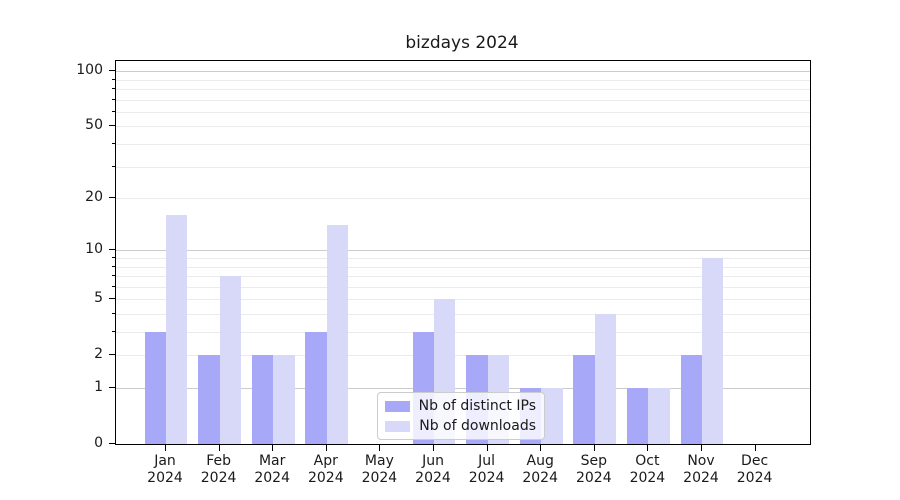 This screenshot has width=900, height=500. What do you see at coordinates (461, 416) in the screenshot?
I see `legend: Nb of distinct IPs Nb of downloads` at bounding box center [461, 416].